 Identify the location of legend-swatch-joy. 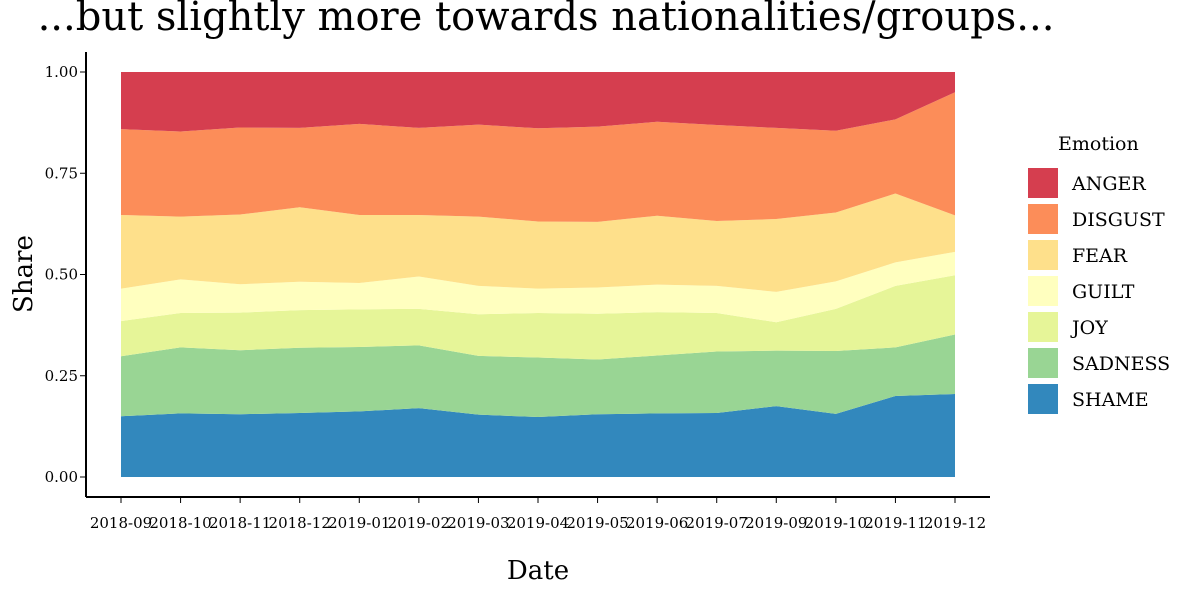
(1043, 327).